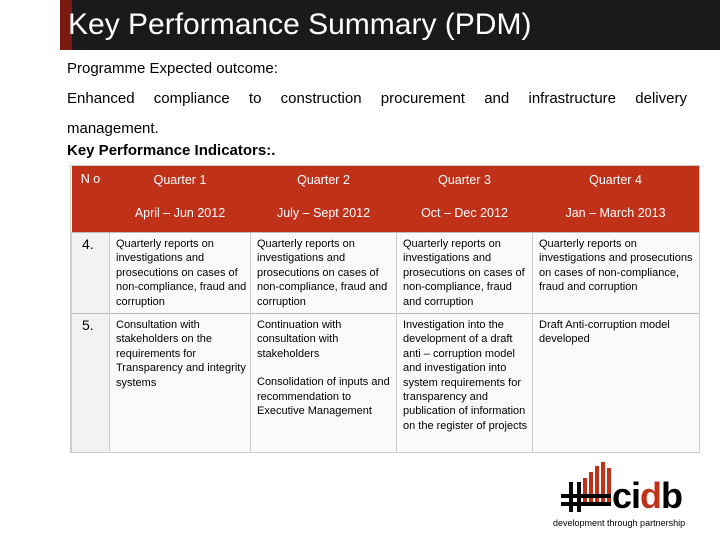  I want to click on quarter-header: Quarter 1, so click(180, 180).